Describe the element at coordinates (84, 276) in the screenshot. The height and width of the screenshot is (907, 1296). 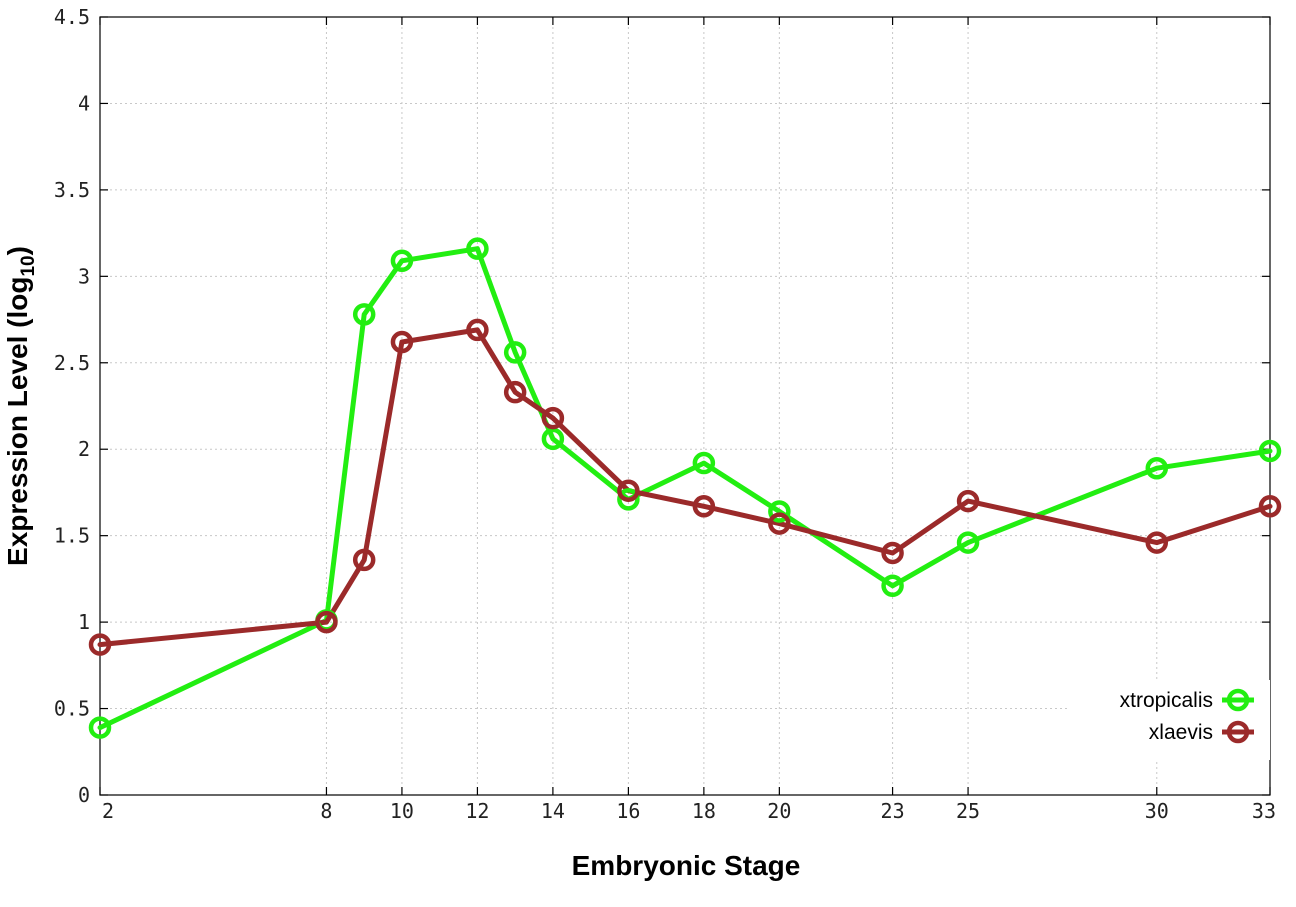
I see `y-tick-label: 3` at that location.